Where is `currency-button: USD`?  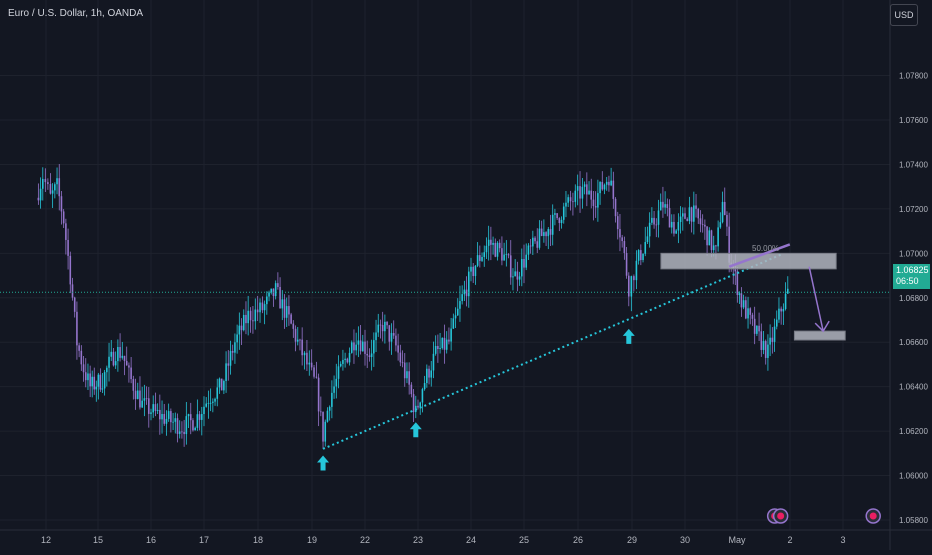
currency-button: USD is located at coordinates (904, 15).